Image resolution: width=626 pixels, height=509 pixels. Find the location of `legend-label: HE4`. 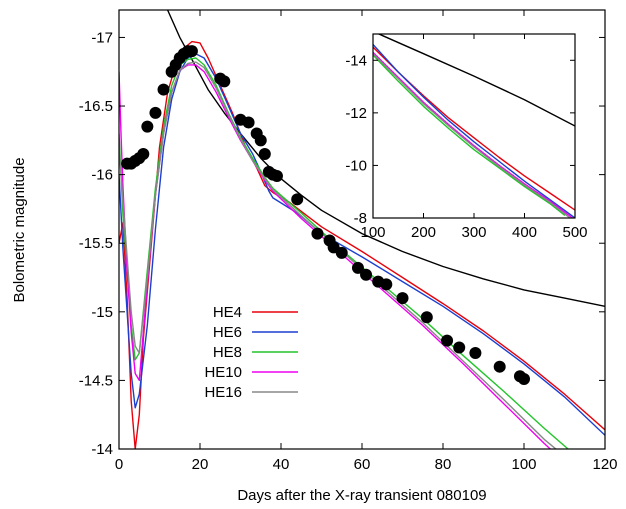

legend-label: HE4 is located at coordinates (227, 312).